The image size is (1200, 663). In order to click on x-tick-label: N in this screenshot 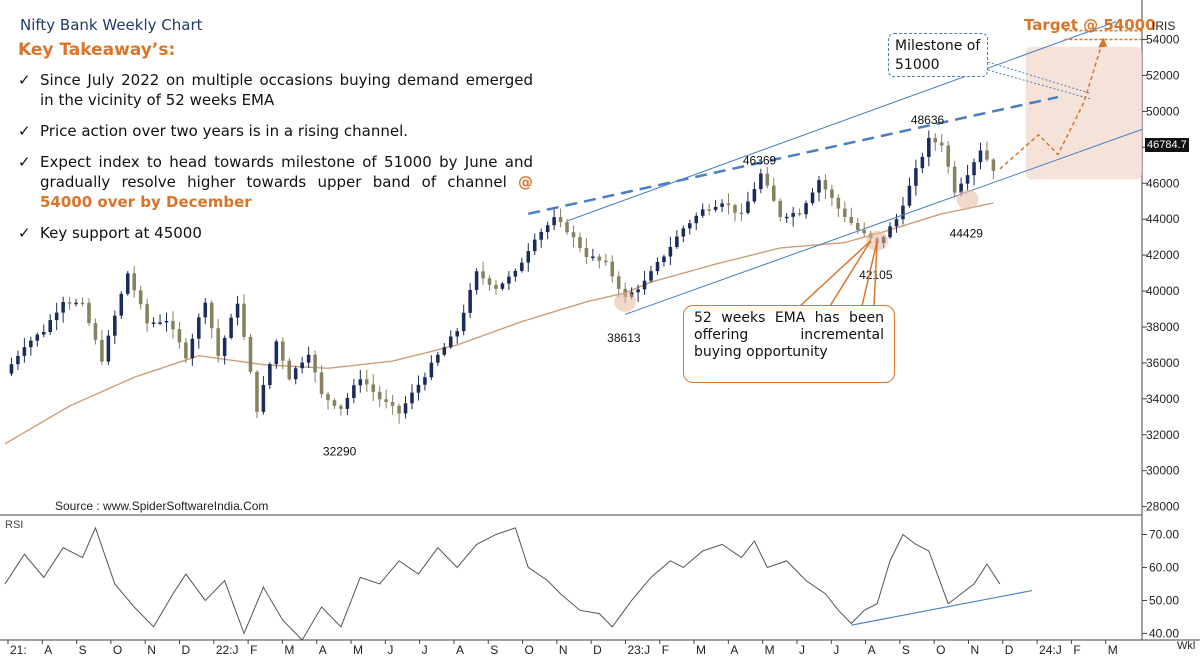, I will do `click(563, 650)`.